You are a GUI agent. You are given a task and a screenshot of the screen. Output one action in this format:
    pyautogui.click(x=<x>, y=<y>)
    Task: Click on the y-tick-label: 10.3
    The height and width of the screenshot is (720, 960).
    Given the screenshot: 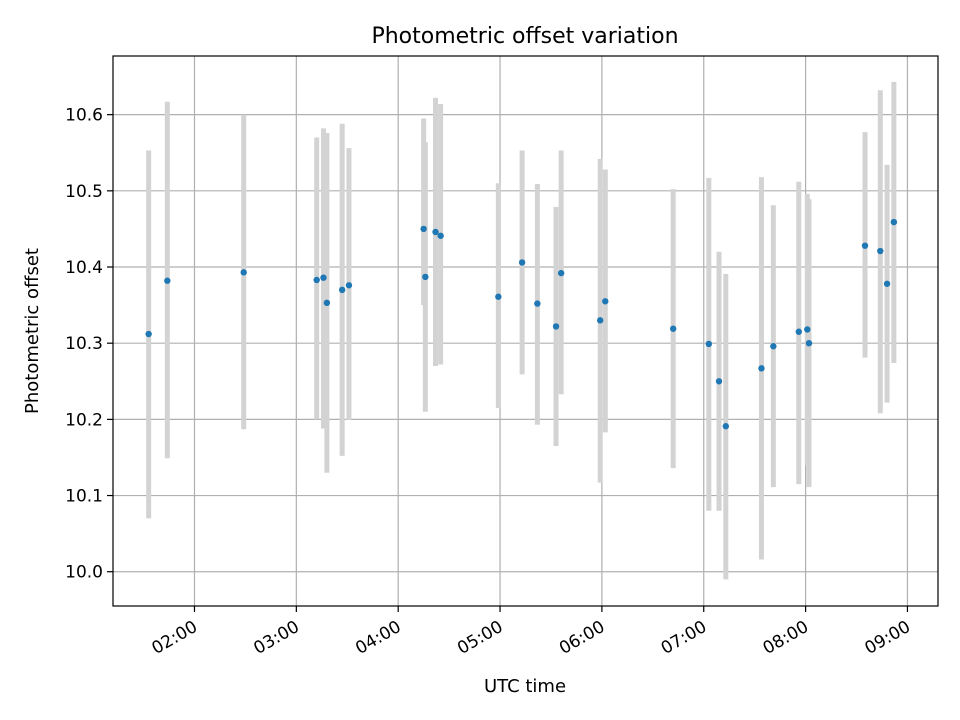 What is the action you would take?
    pyautogui.click(x=84, y=344)
    